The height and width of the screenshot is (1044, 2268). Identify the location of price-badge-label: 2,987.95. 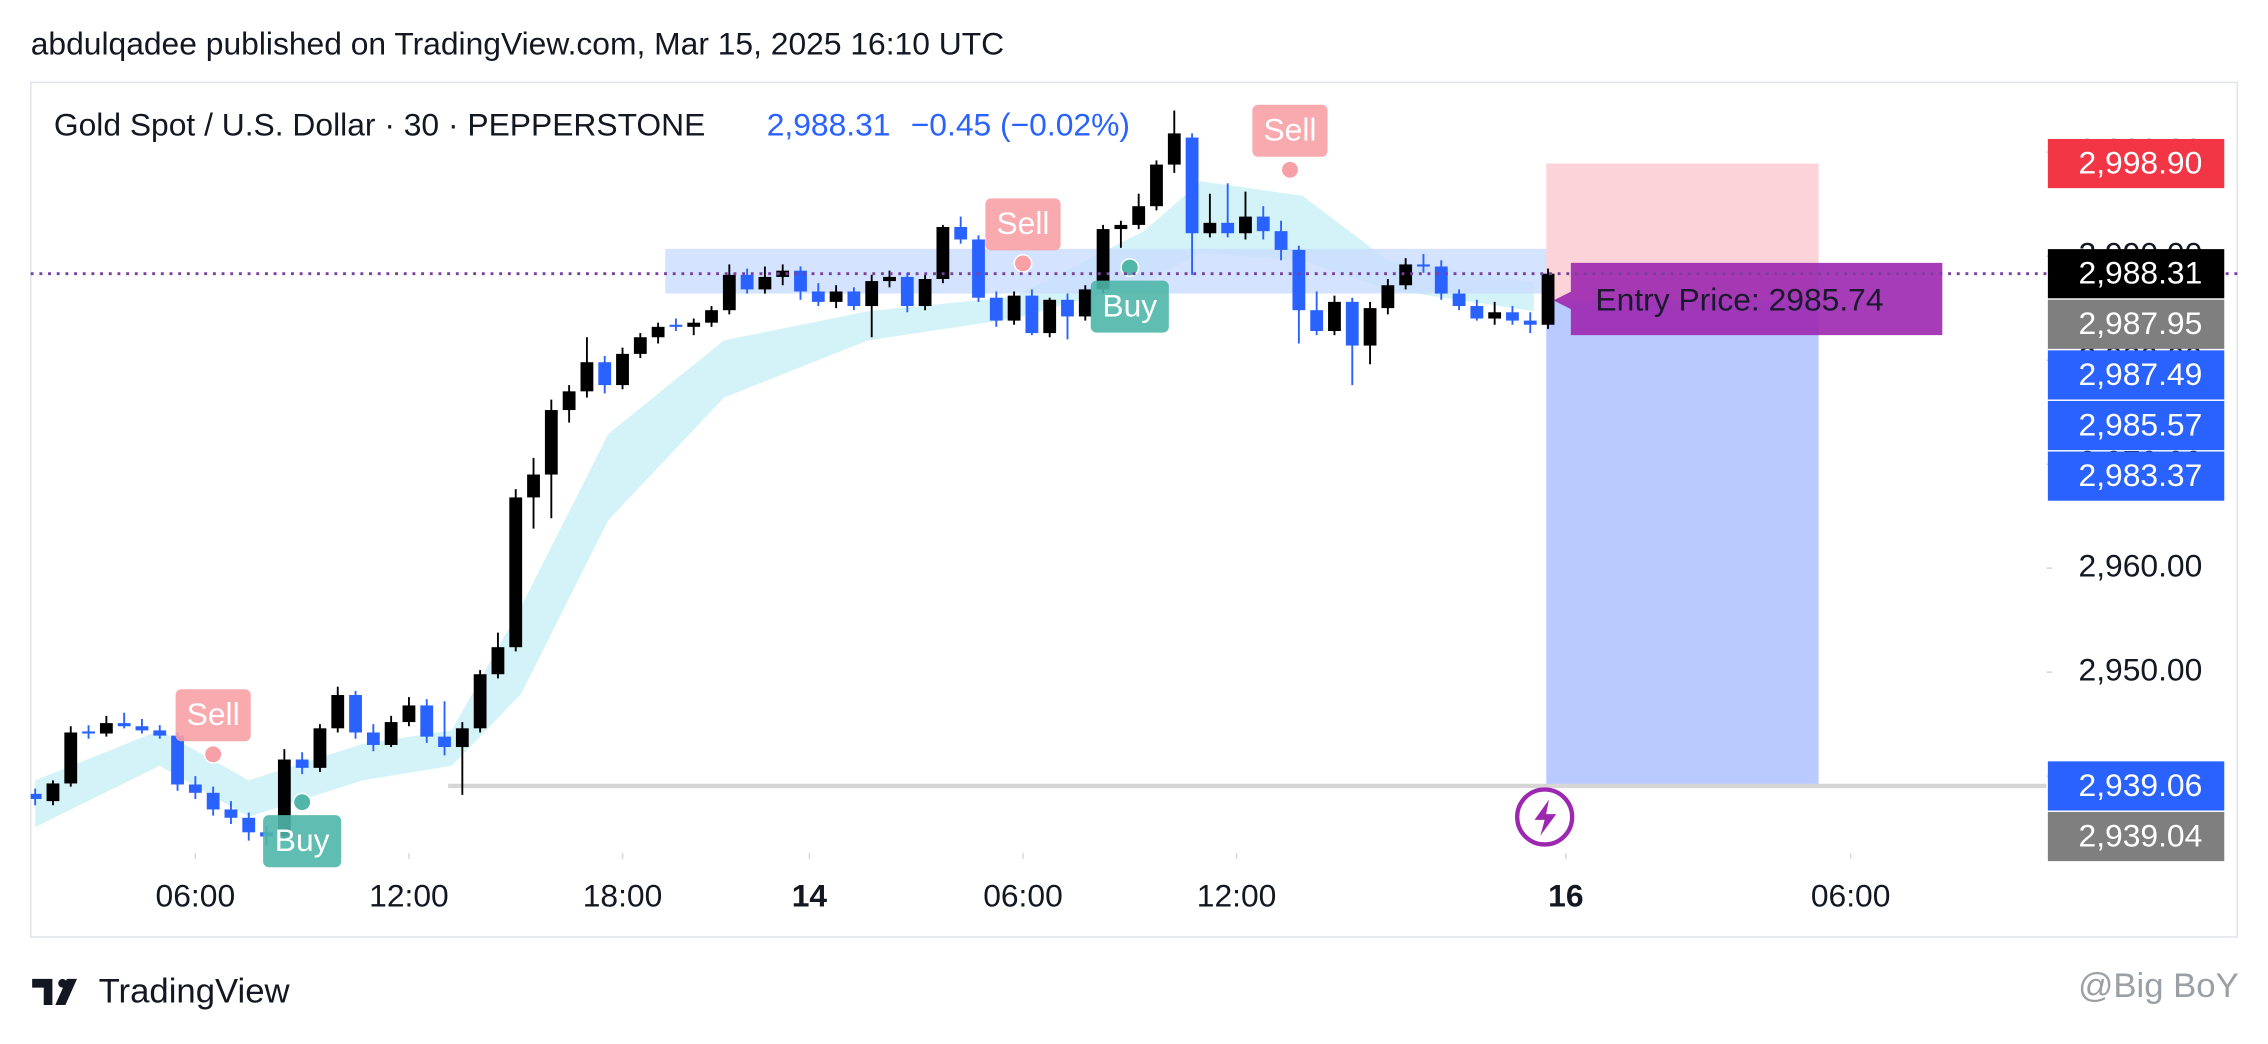
(2141, 323).